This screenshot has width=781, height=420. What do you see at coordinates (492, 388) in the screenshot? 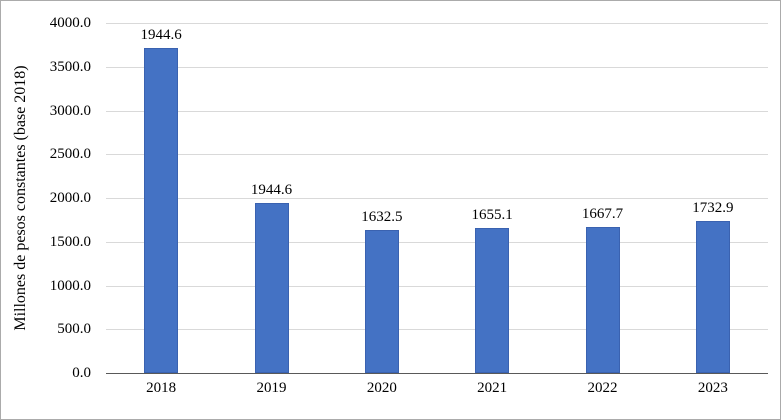
I see `x-tick-label: 2021` at bounding box center [492, 388].